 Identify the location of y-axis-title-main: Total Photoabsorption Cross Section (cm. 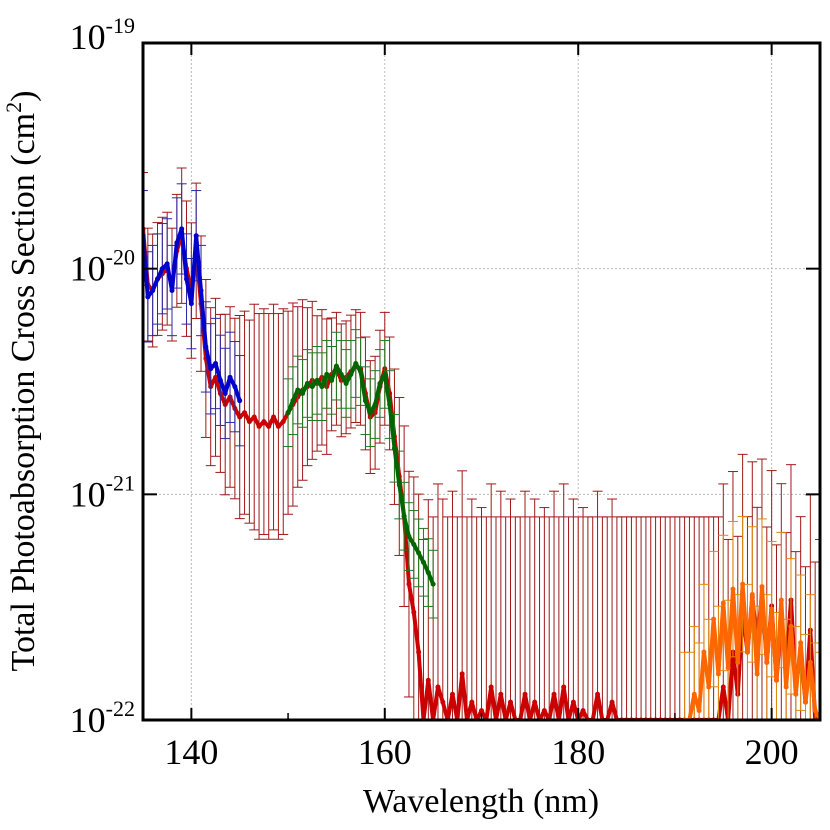
(23, 392).